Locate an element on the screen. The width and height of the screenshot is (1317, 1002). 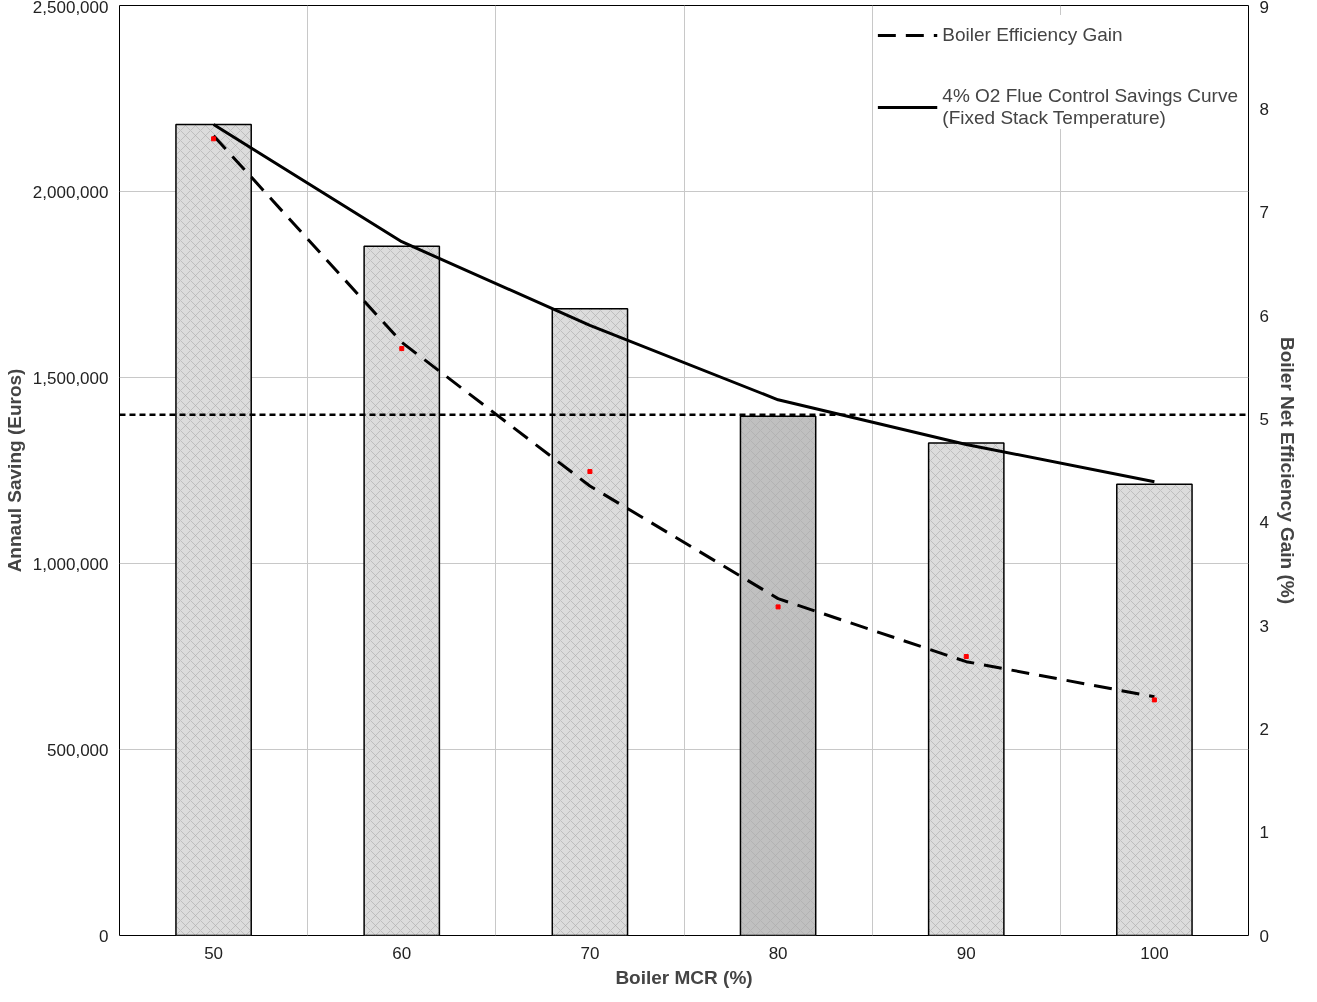
y2-tick-label: 9 is located at coordinates (1264, 8).